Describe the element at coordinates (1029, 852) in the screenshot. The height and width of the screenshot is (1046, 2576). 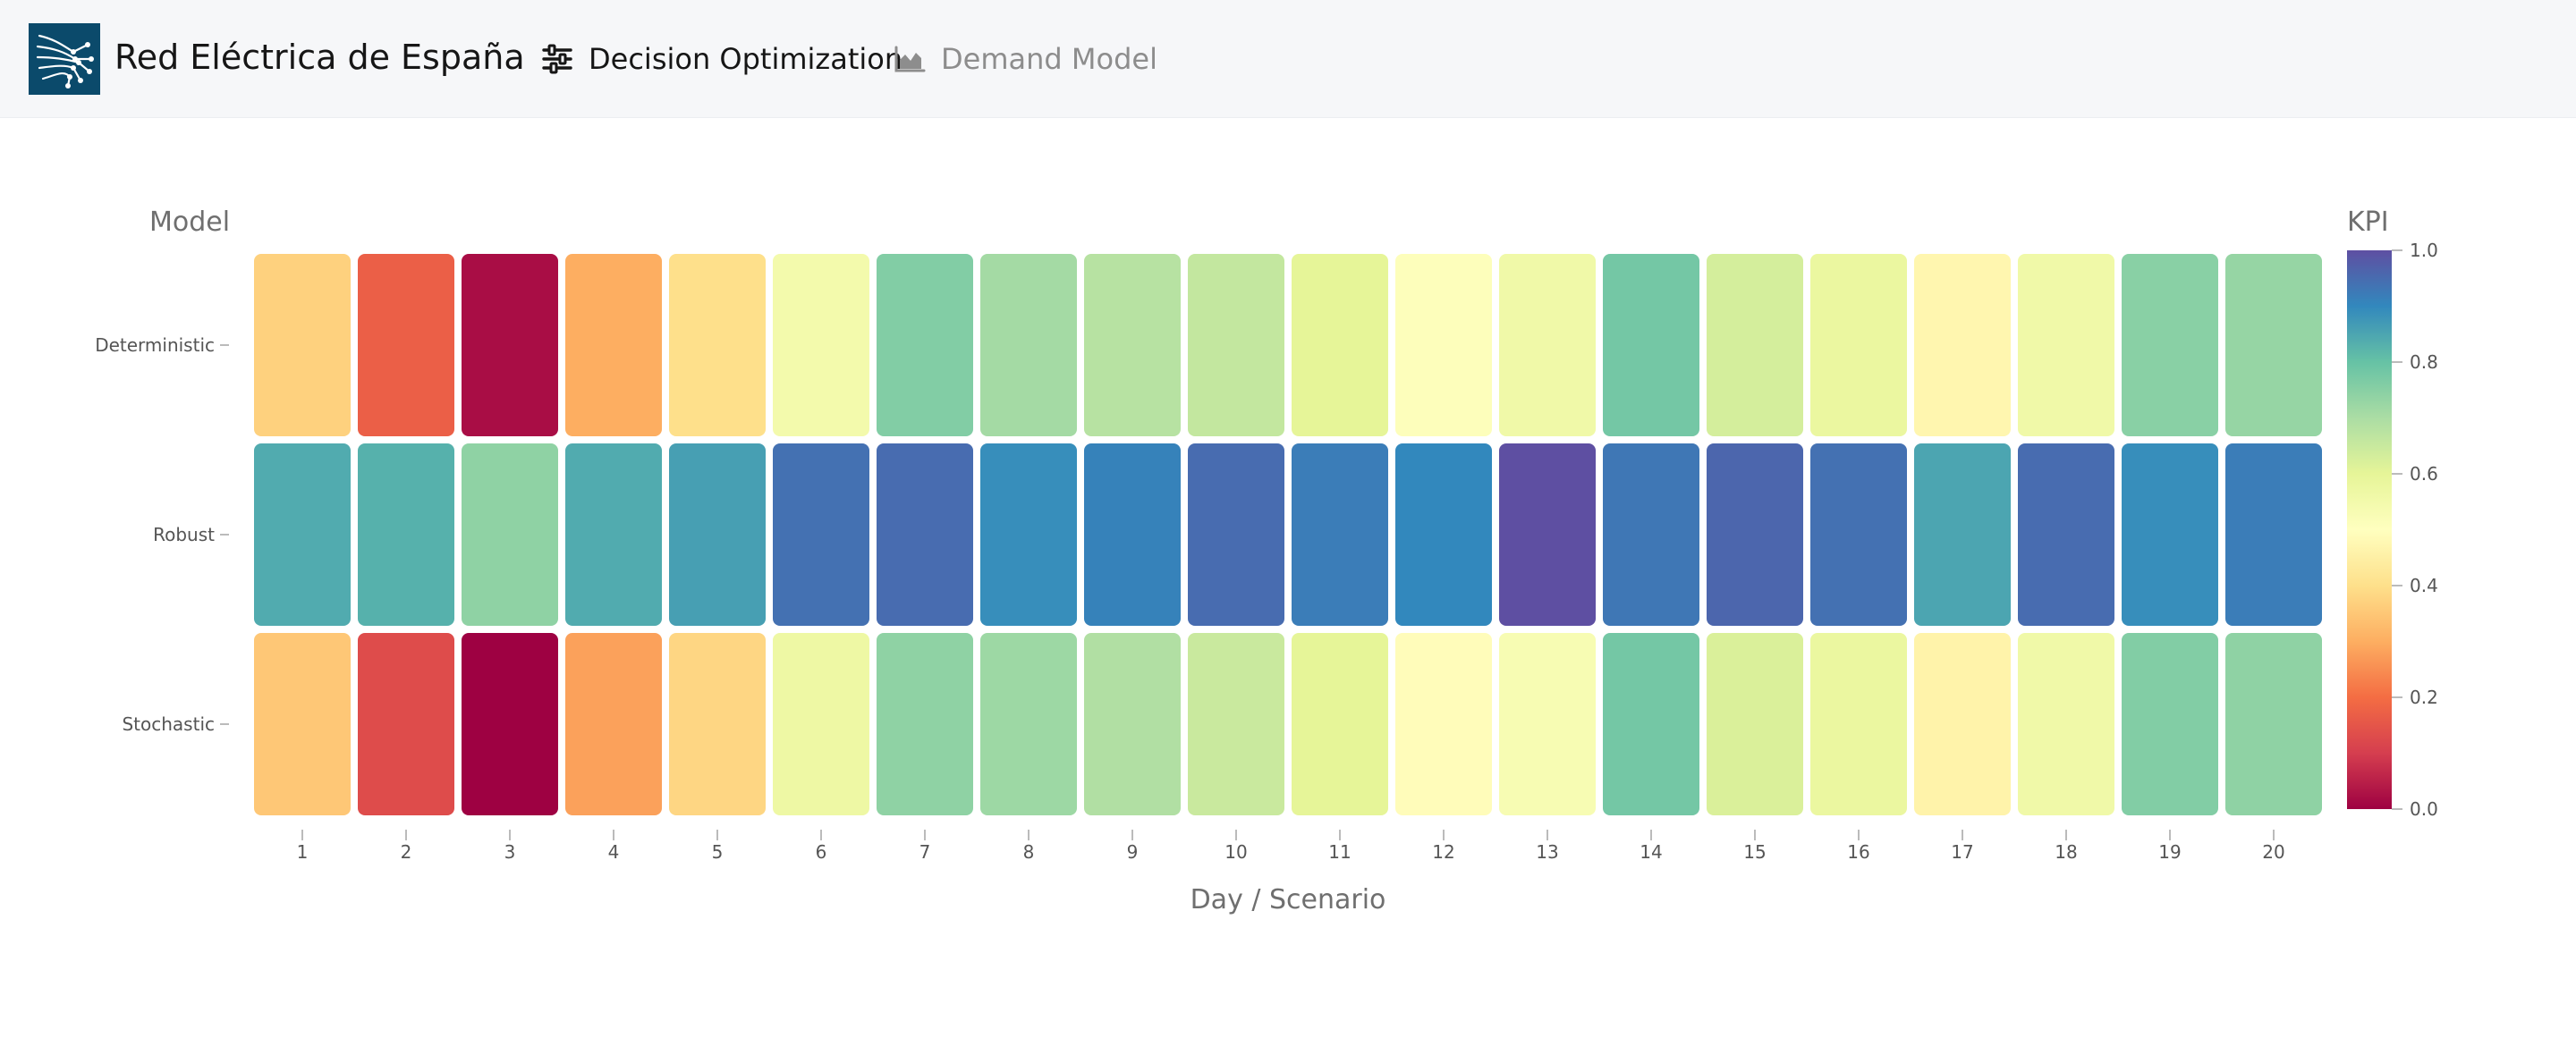
I see `x-tick-label: 8` at that location.